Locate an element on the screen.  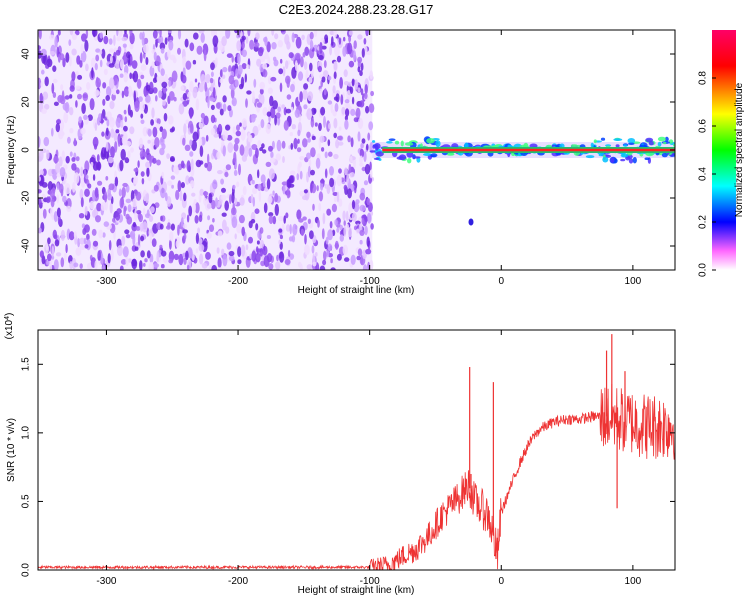
y-tick-label: 0 is located at coordinates (26, 150).